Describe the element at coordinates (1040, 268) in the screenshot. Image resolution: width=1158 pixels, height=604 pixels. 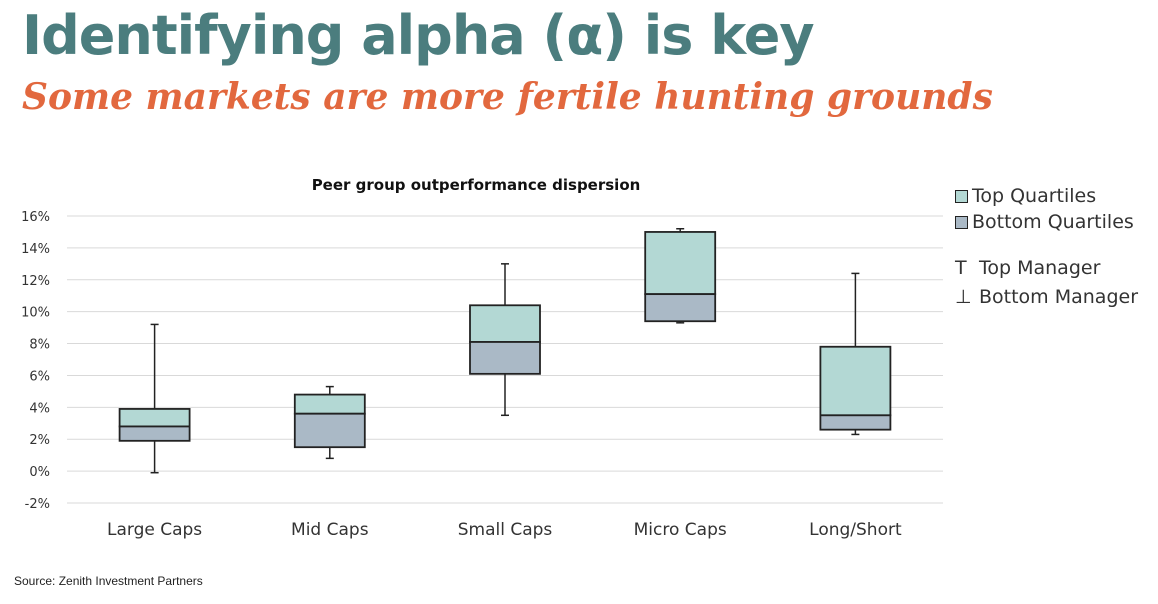
I see `legend-top-manager-label: Top Manager` at that location.